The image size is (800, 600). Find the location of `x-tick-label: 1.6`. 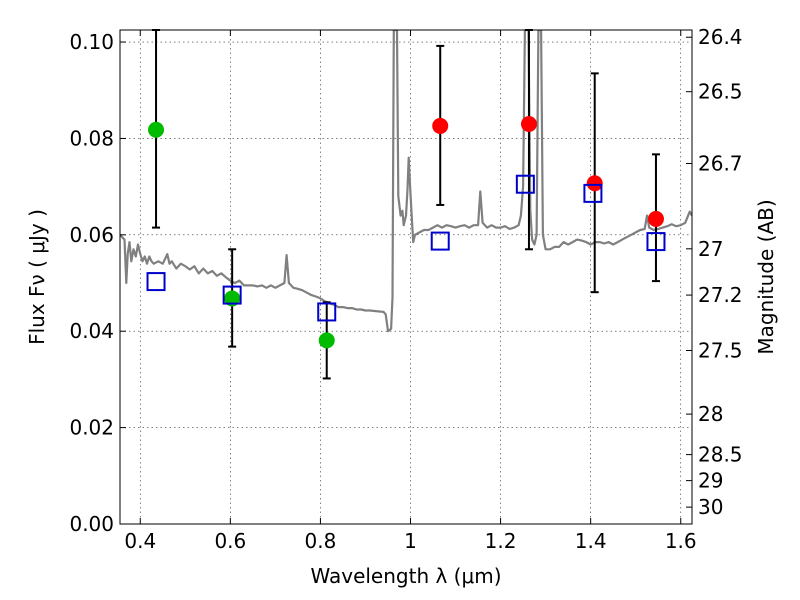

x-tick-label: 1.6 is located at coordinates (681, 541).